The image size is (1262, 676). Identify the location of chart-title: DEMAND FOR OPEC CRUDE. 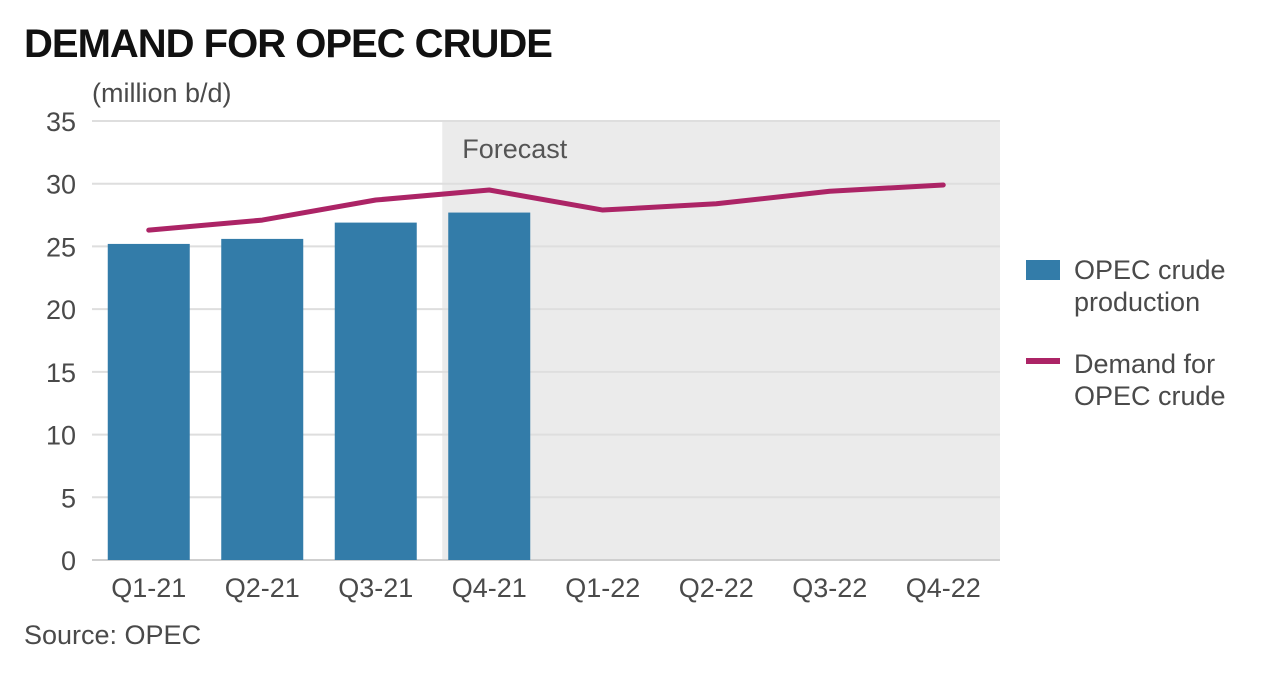
(288, 44).